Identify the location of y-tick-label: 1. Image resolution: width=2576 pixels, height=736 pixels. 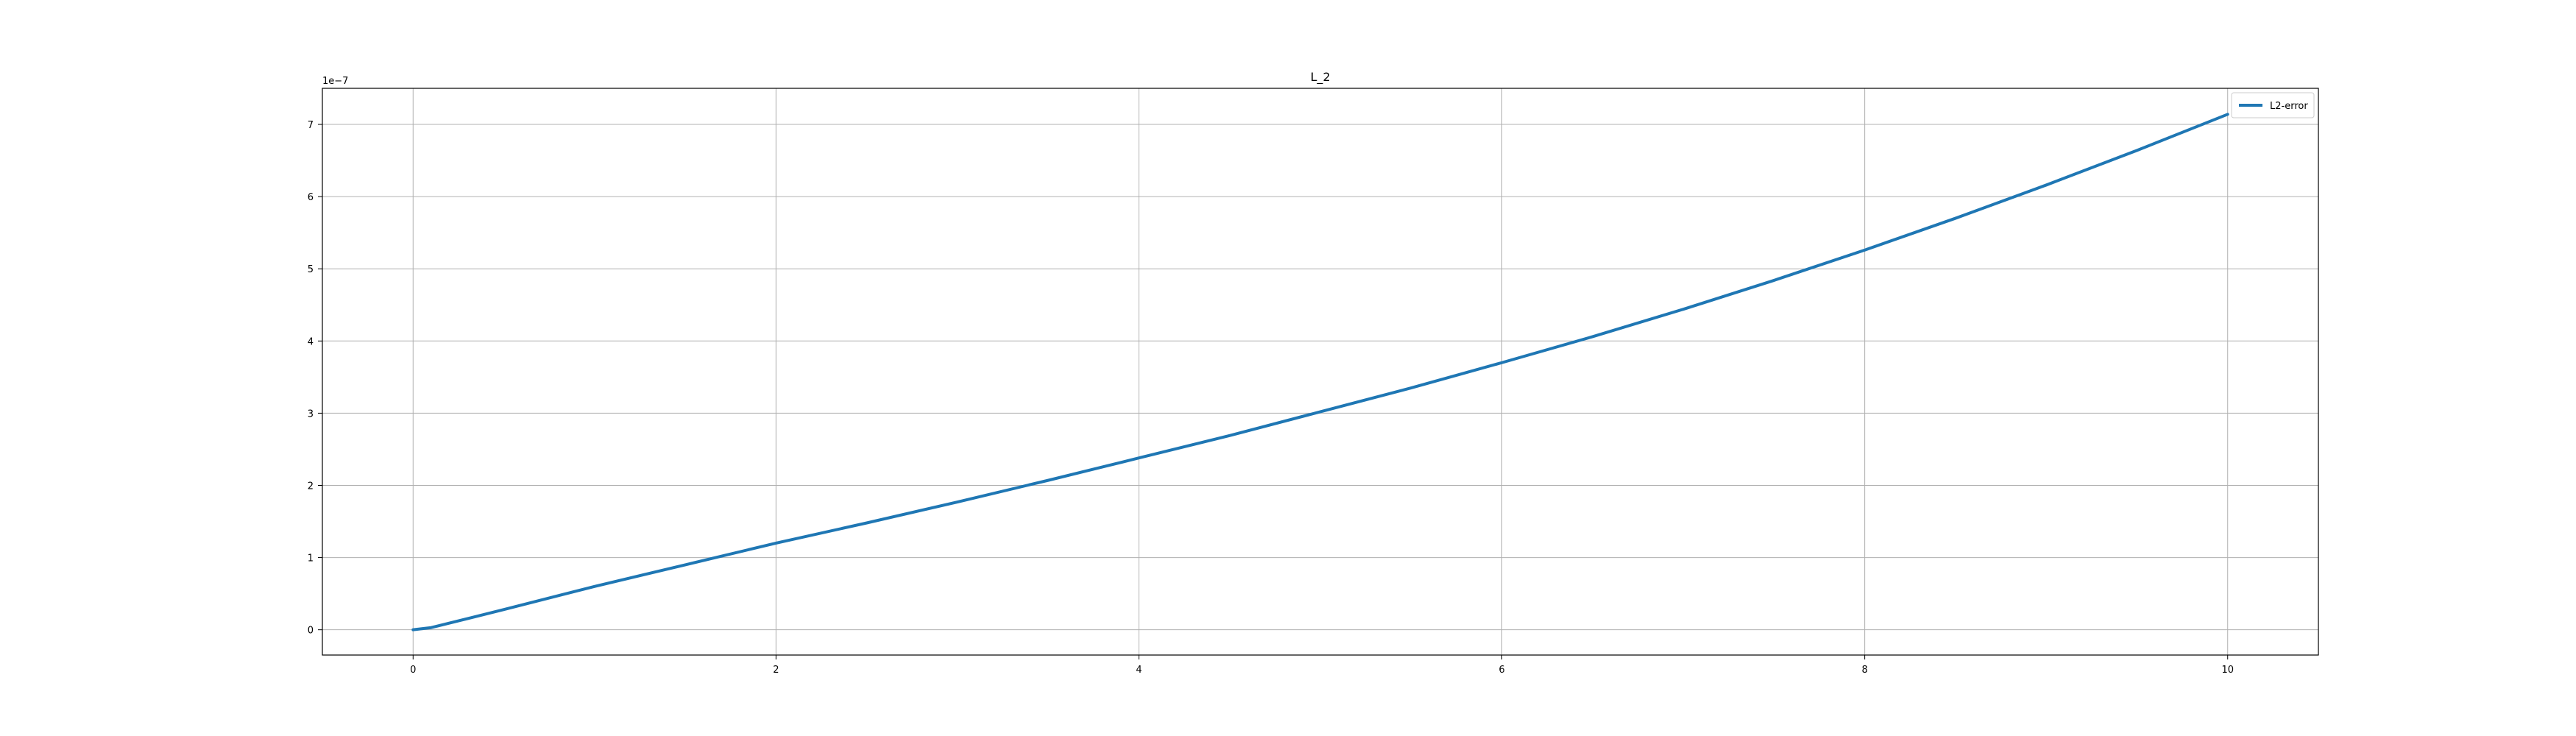
(311, 559).